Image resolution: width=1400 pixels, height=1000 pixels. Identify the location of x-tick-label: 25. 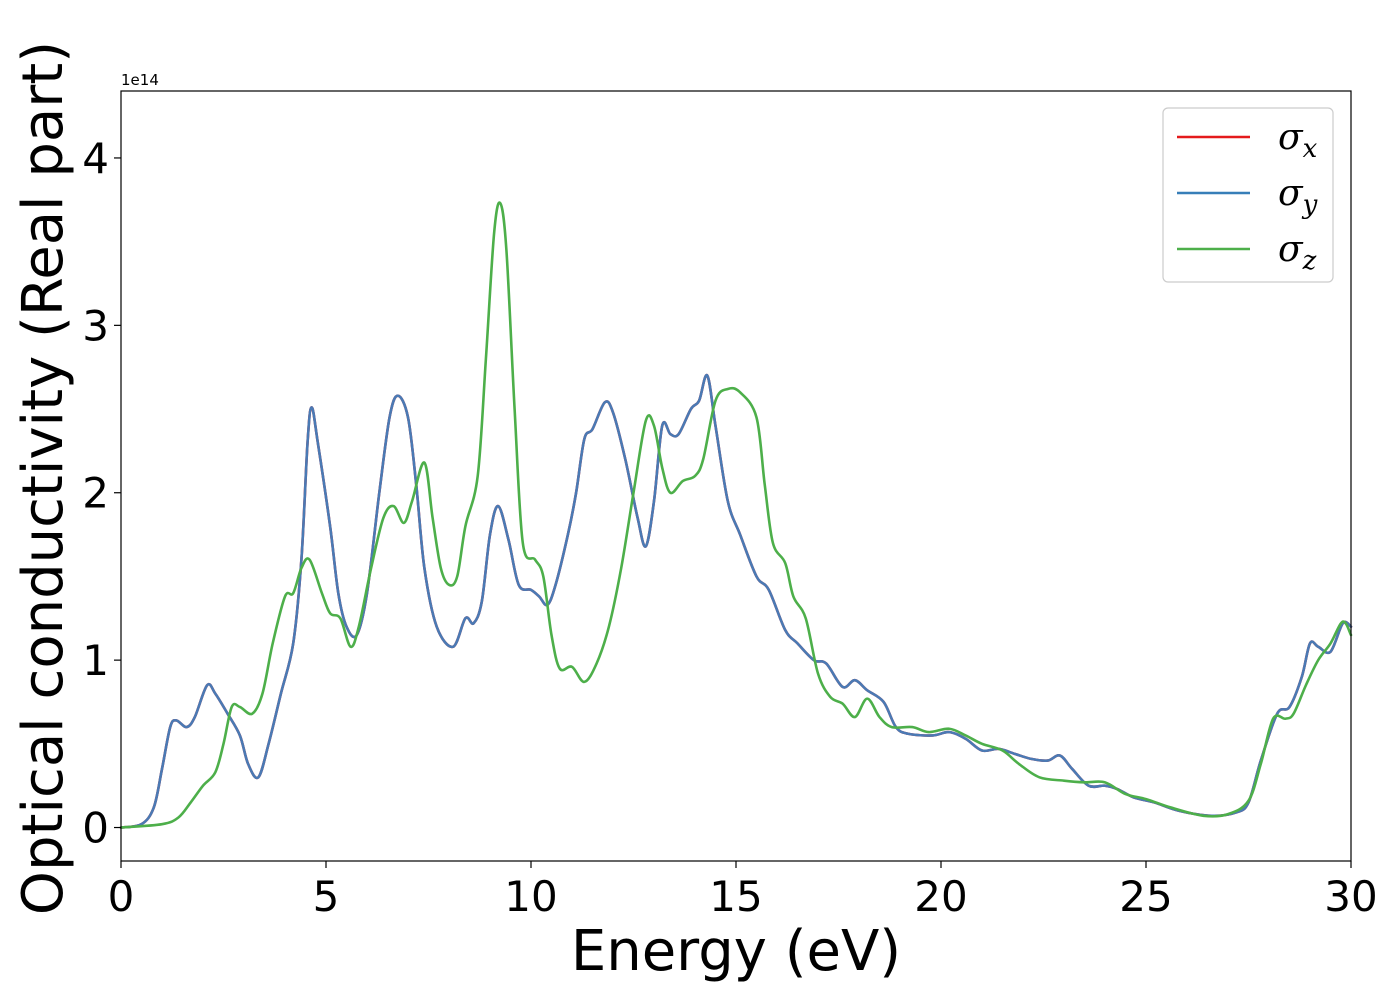
(1145, 896).